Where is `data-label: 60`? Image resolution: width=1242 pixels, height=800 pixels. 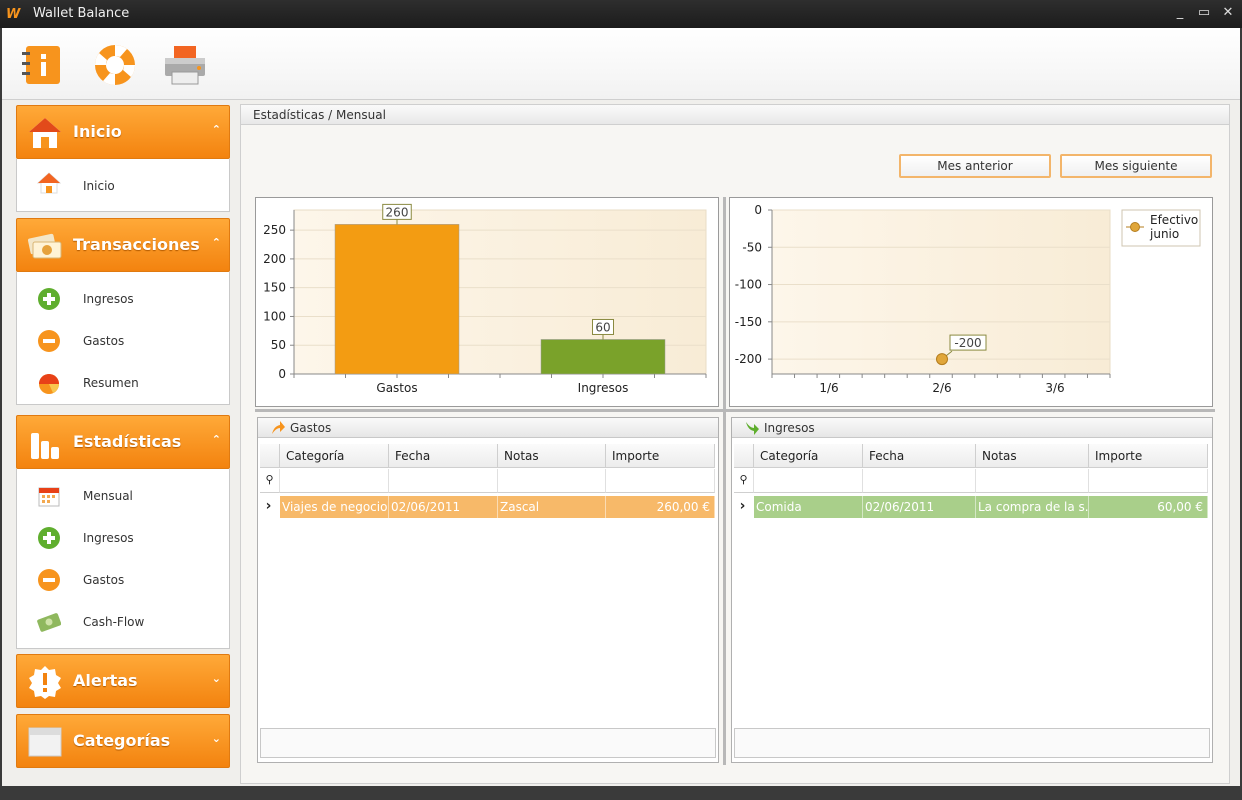 data-label: 60 is located at coordinates (602, 327).